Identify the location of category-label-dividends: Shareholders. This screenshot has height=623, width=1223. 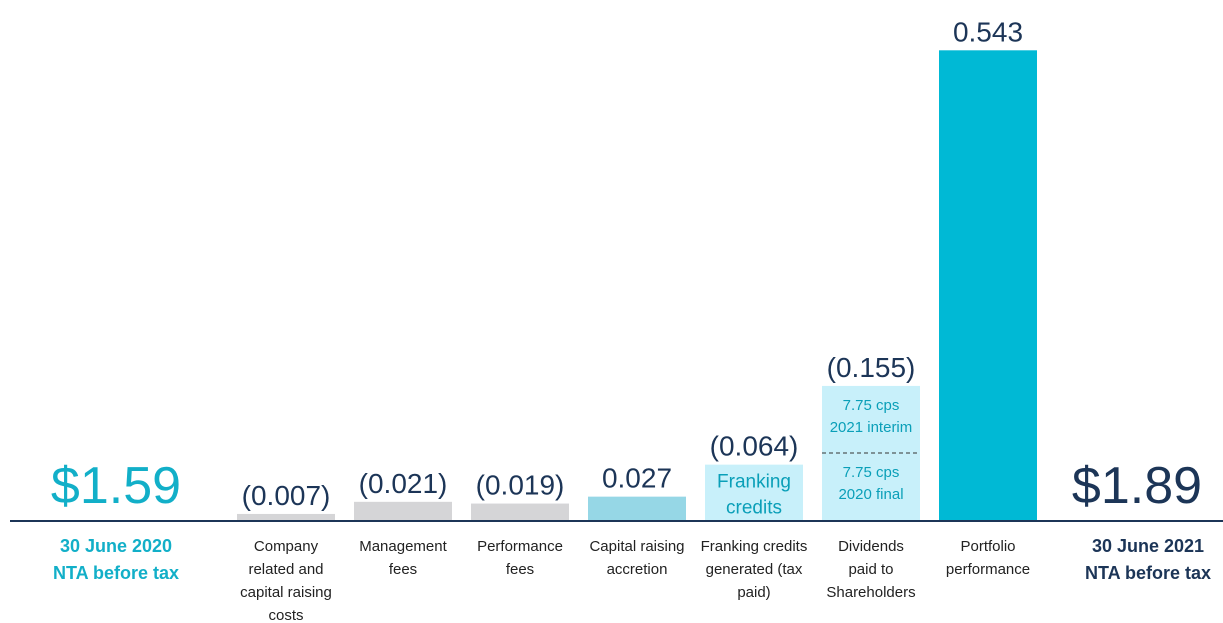
(870, 592).